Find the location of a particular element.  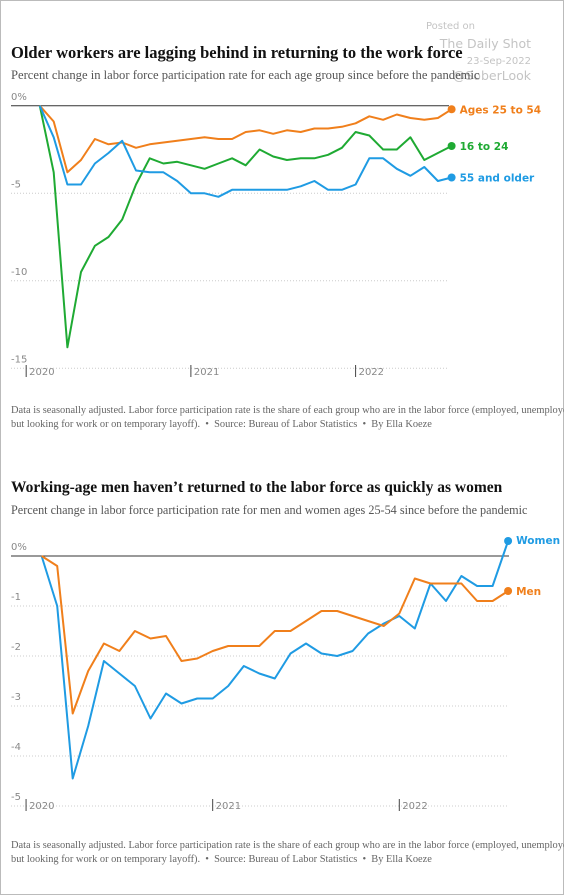

y-tick-label: -1 is located at coordinates (16, 597).